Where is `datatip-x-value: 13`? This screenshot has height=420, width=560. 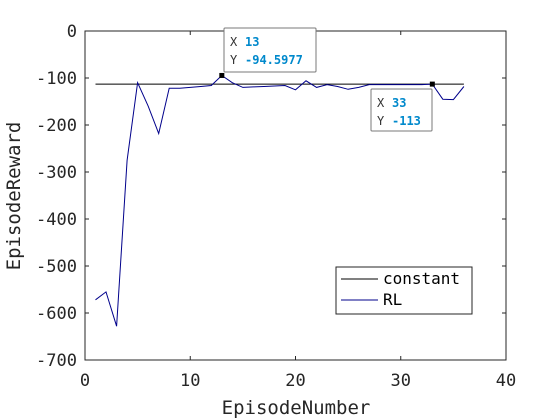
datatip-x-value: 13 is located at coordinates (252, 42).